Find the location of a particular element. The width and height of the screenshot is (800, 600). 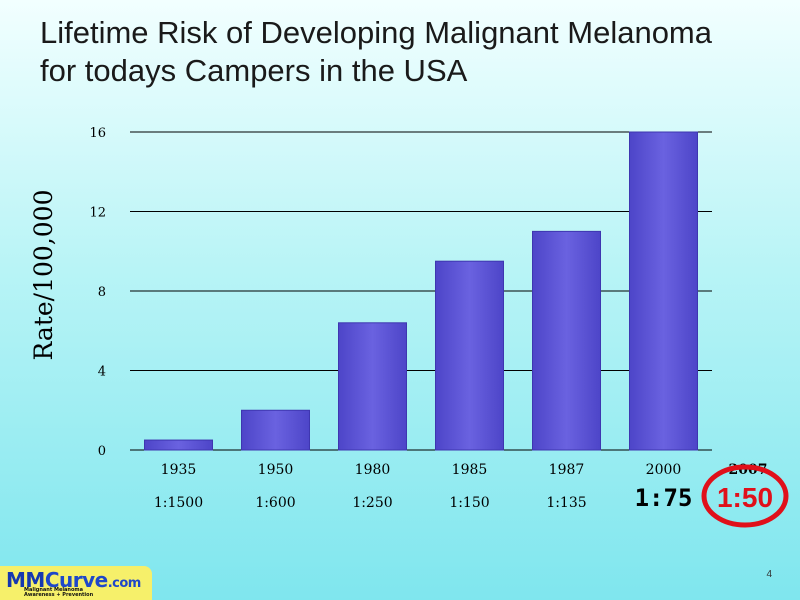

x-tick-label: 1935 is located at coordinates (179, 470).